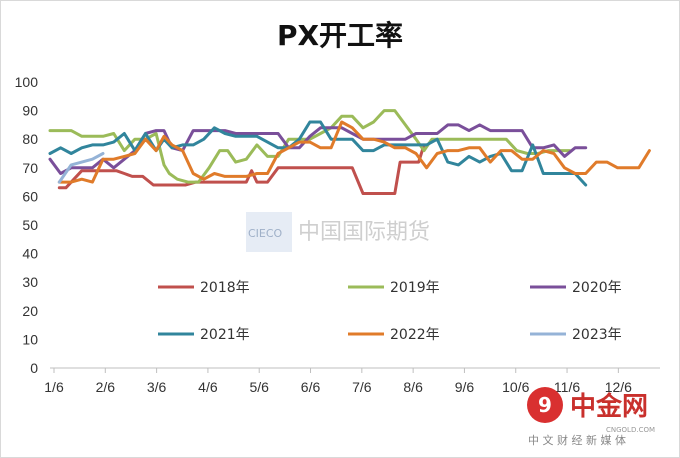  Describe the element at coordinates (597, 335) in the screenshot. I see `legend-label: 2023年` at that location.